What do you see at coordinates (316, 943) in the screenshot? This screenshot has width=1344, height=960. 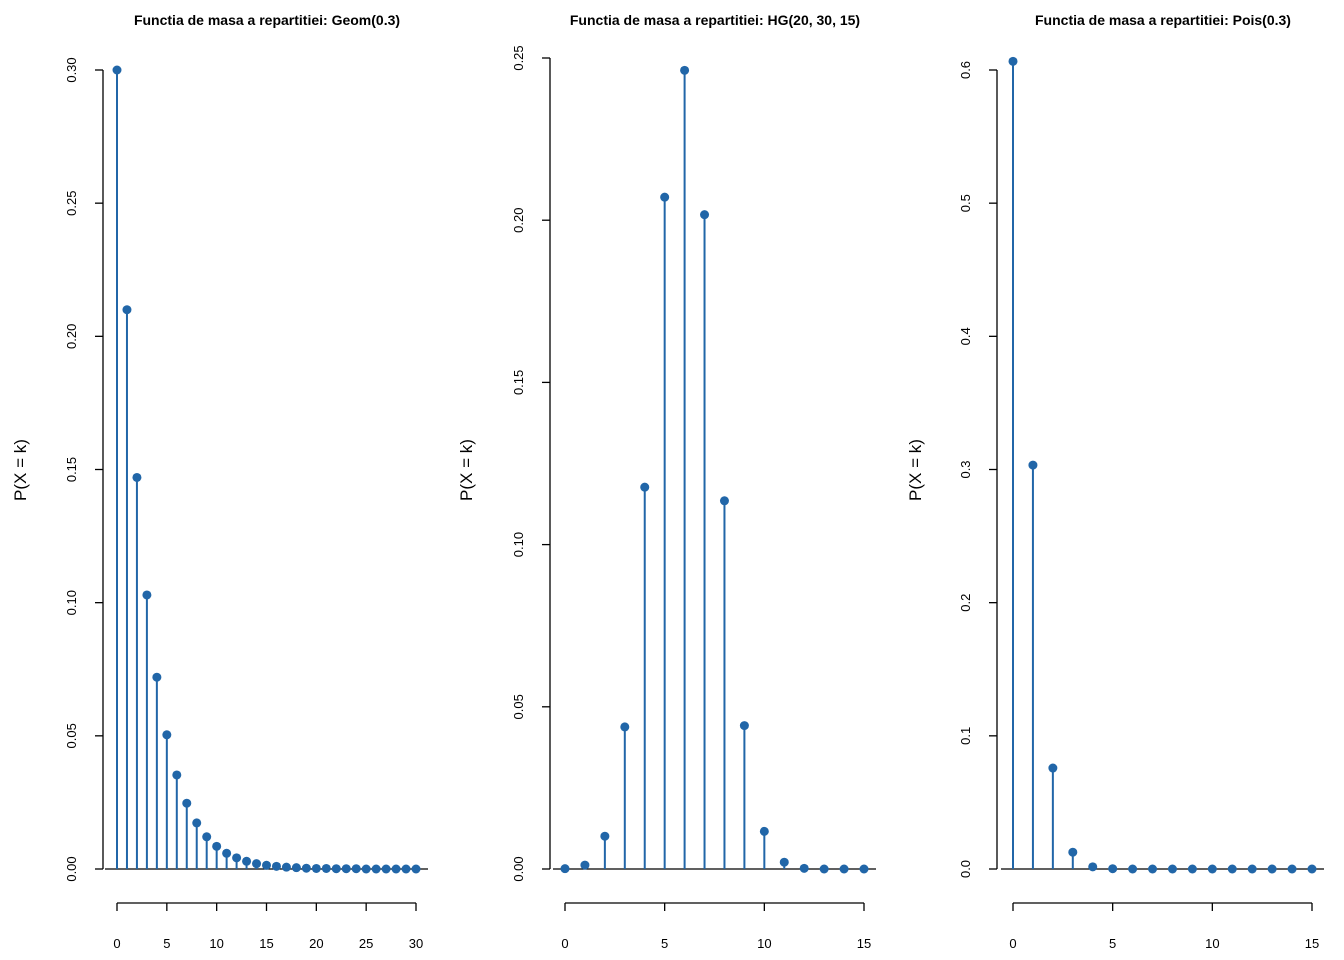 I see `x-tick-label: 20` at bounding box center [316, 943].